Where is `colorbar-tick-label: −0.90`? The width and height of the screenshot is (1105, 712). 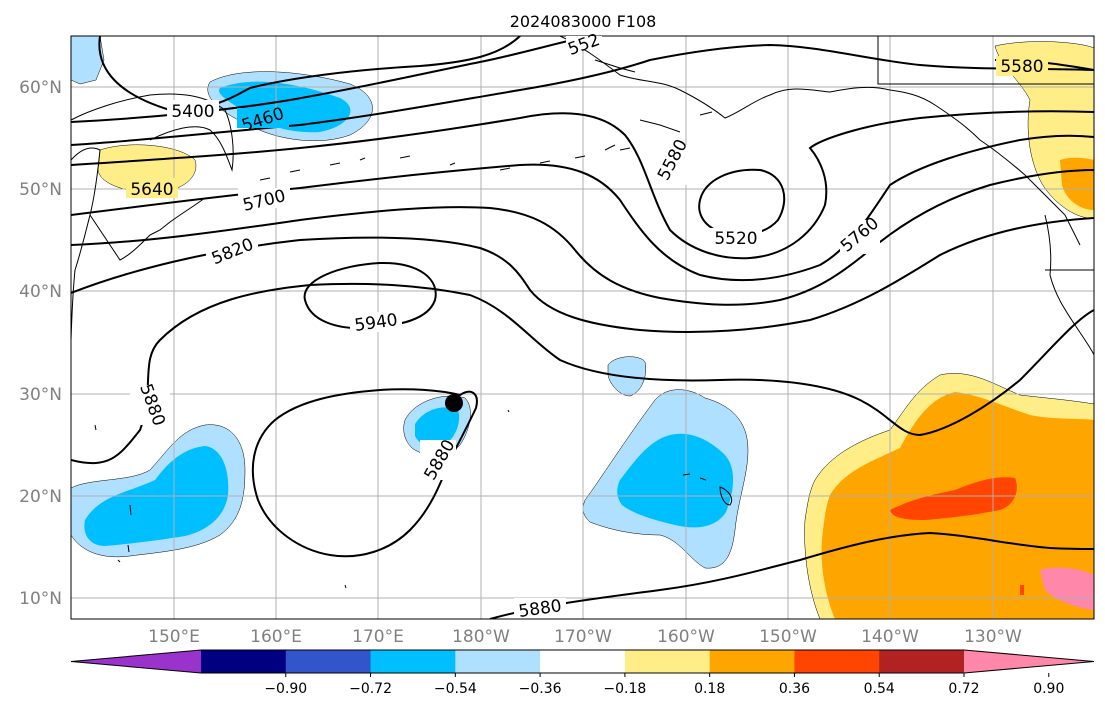
colorbar-tick-label: −0.90 is located at coordinates (285, 689).